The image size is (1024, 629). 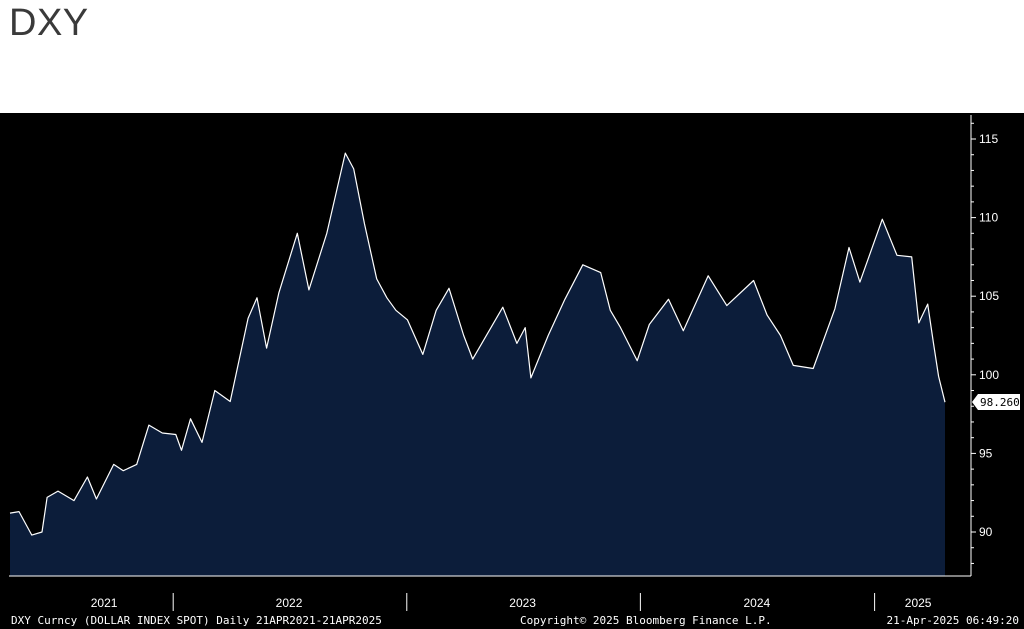 I want to click on y-tick-label: 95, so click(x=986, y=453).